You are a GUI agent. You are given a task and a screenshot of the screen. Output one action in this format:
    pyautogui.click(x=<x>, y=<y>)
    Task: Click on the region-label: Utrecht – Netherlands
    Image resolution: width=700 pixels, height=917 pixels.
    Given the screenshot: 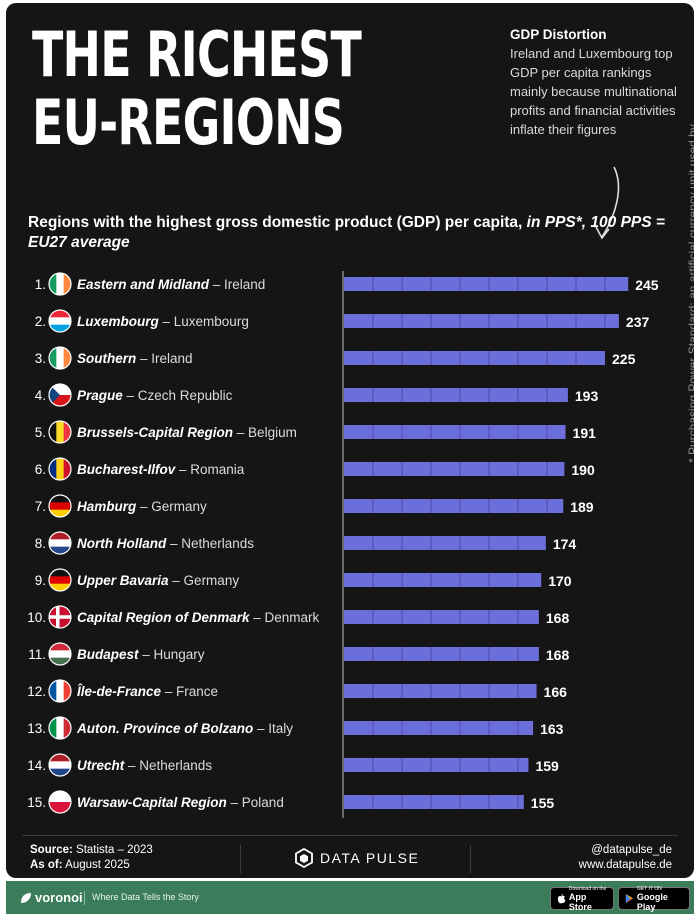 What is the action you would take?
    pyautogui.click(x=144, y=765)
    